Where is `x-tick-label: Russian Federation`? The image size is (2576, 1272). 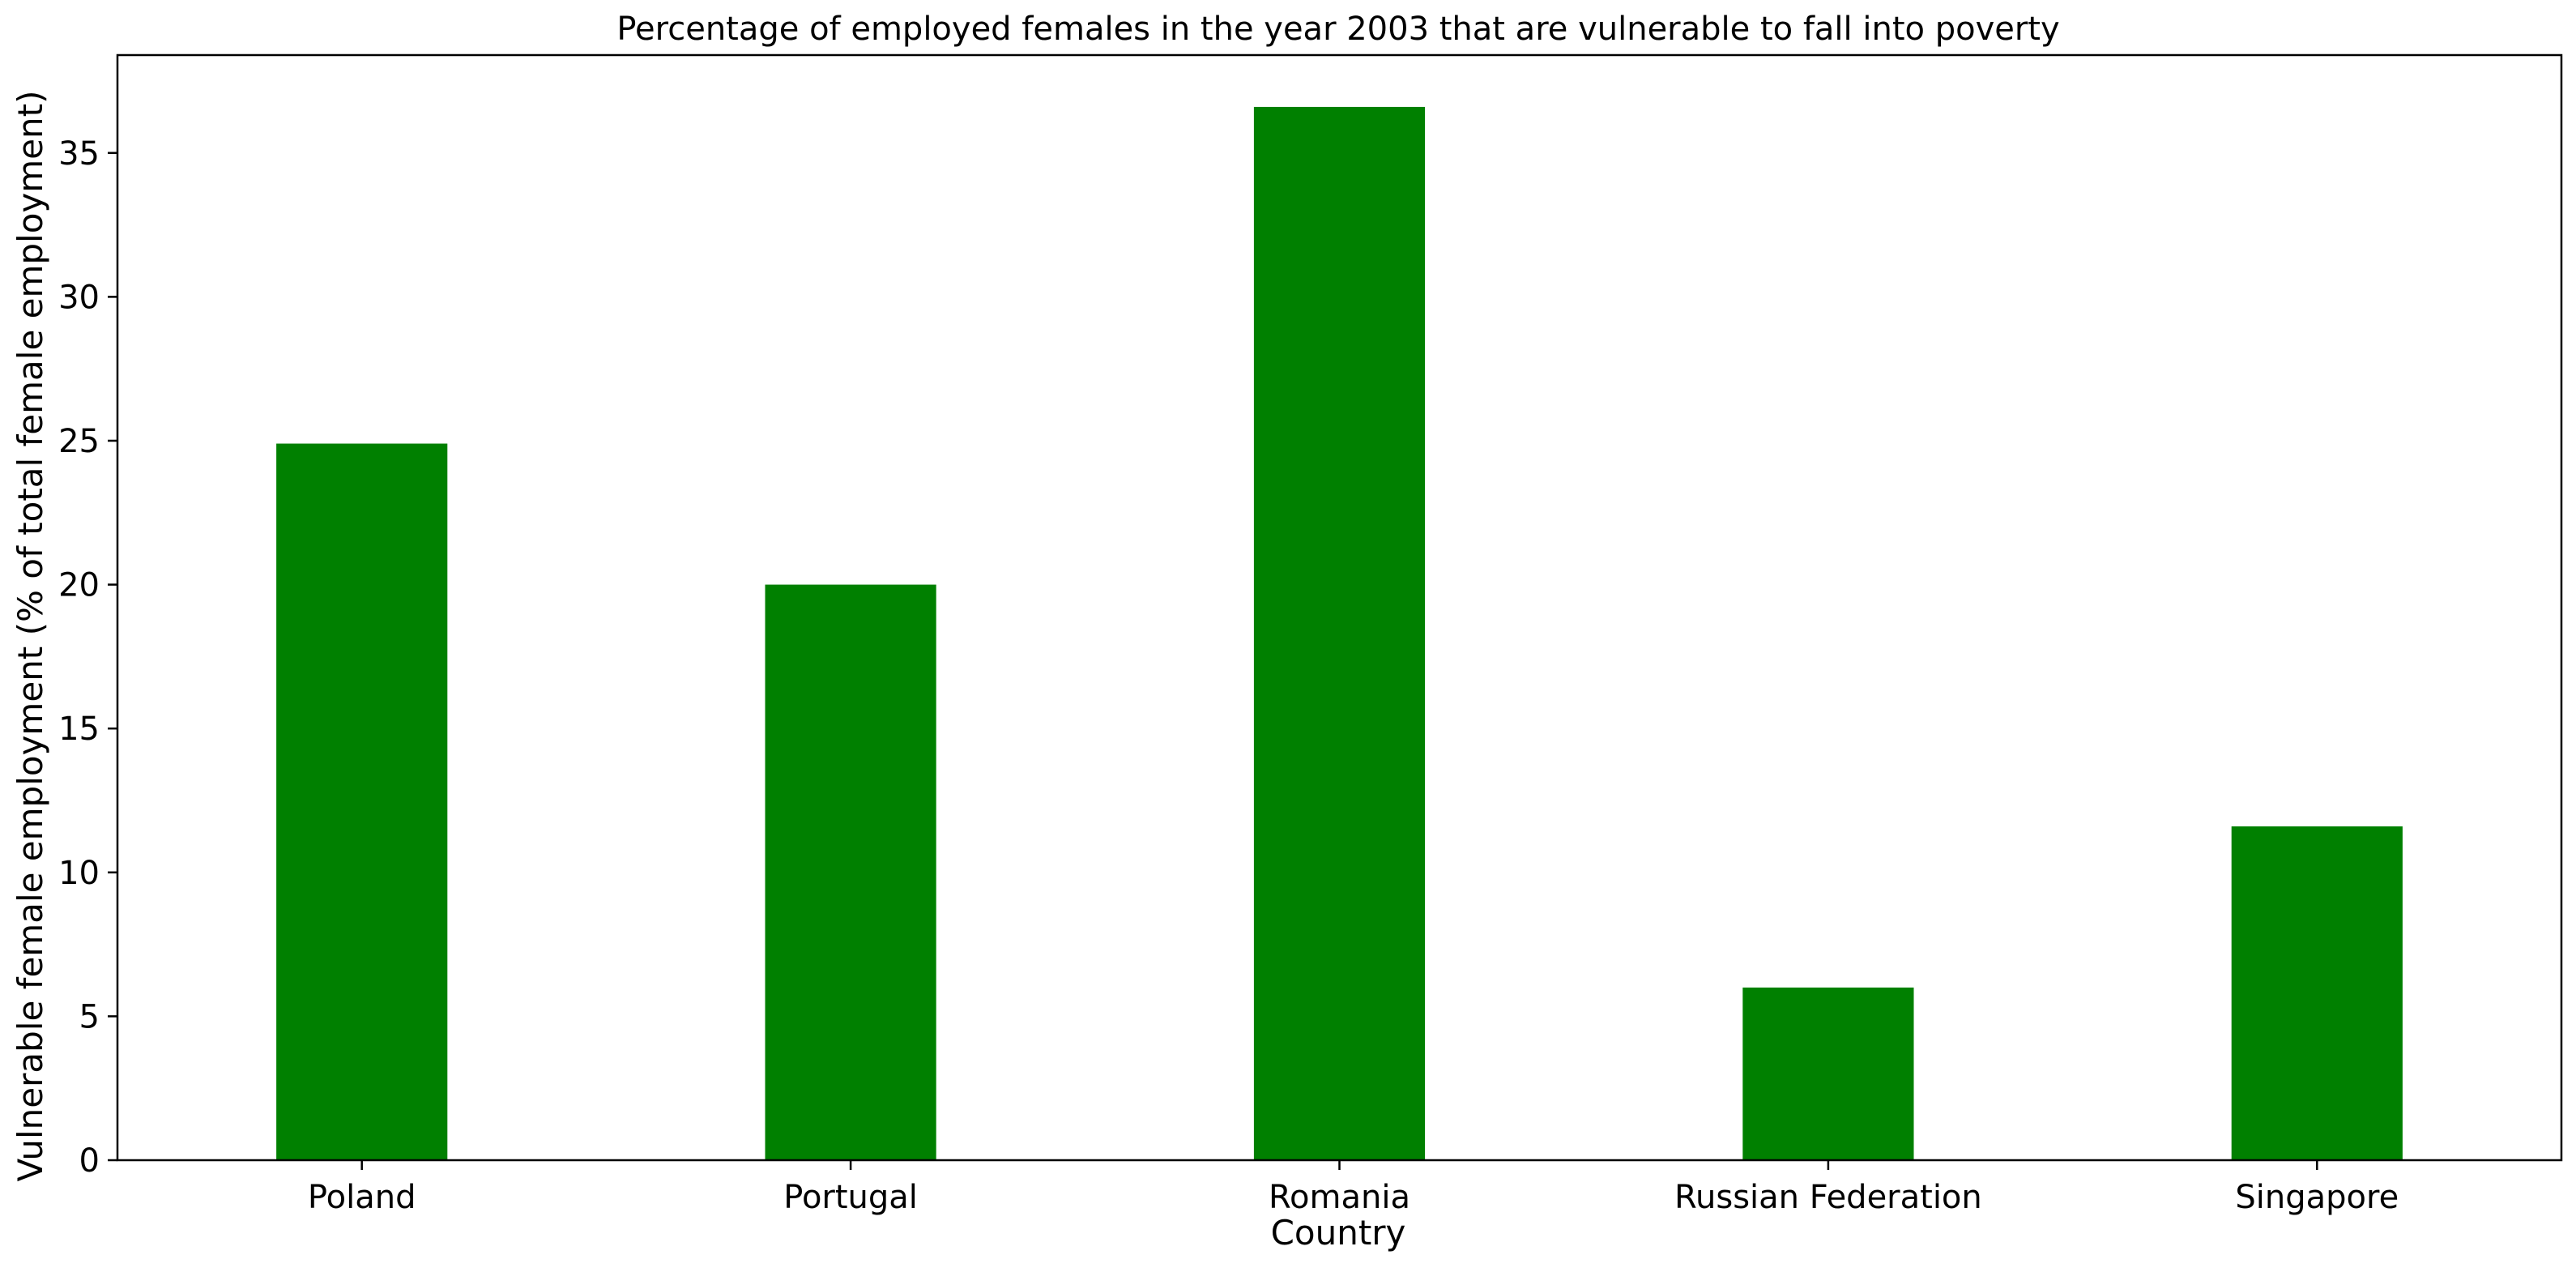
x-tick-label: Russian Federation is located at coordinates (1828, 1197).